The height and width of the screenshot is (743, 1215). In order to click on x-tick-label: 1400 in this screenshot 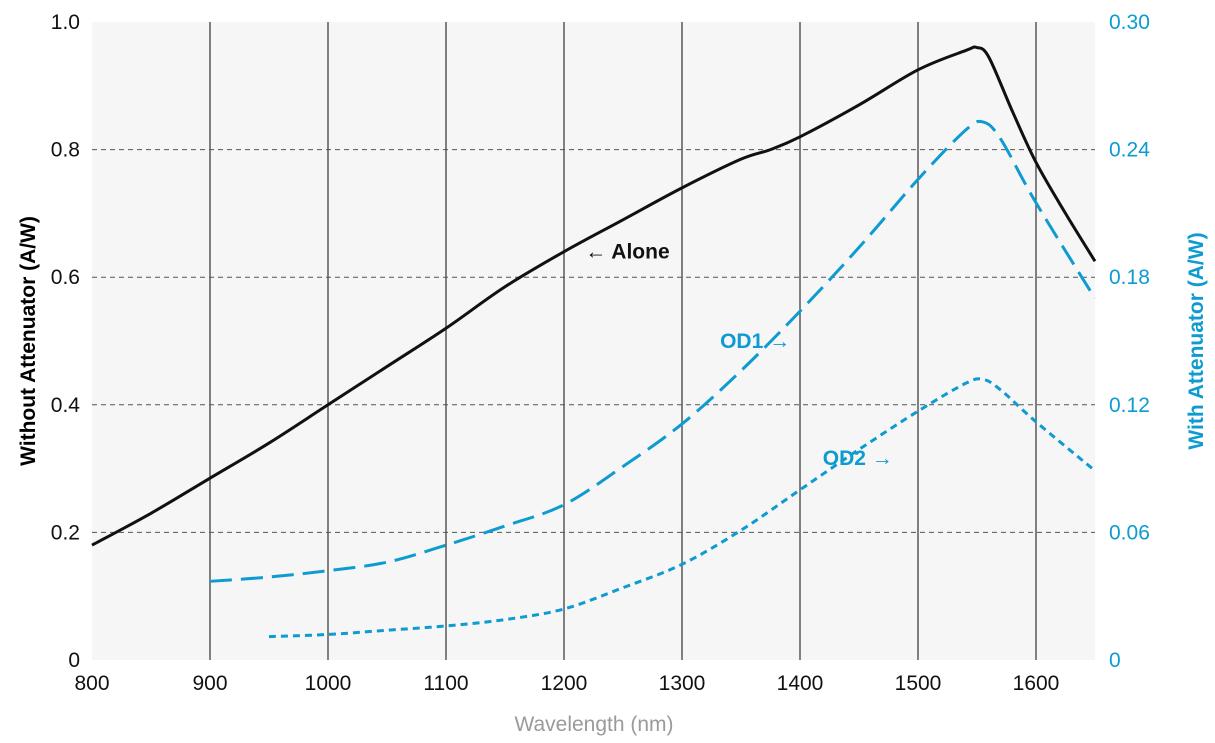, I will do `click(800, 683)`.